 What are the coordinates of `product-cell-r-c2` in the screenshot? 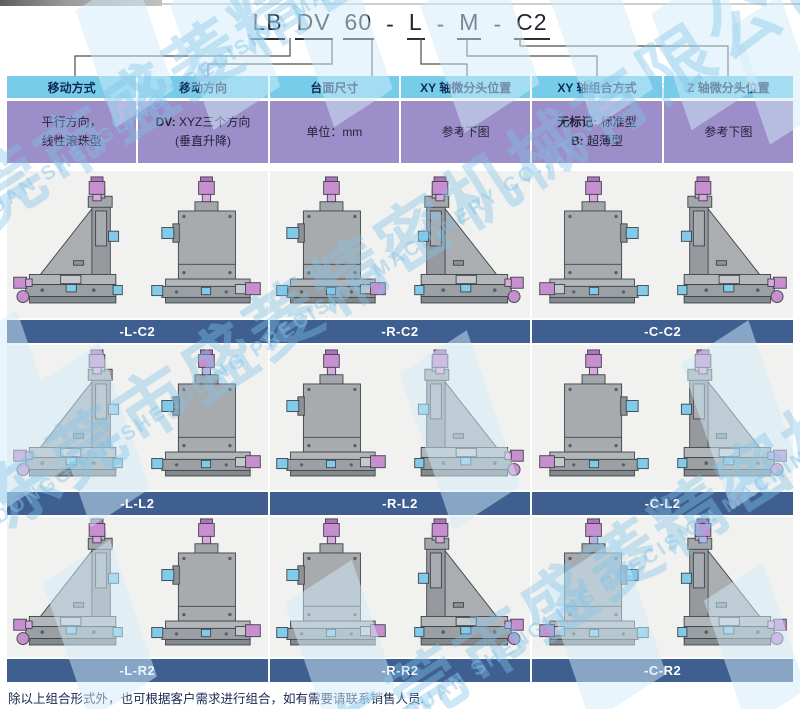 It's located at (400, 244).